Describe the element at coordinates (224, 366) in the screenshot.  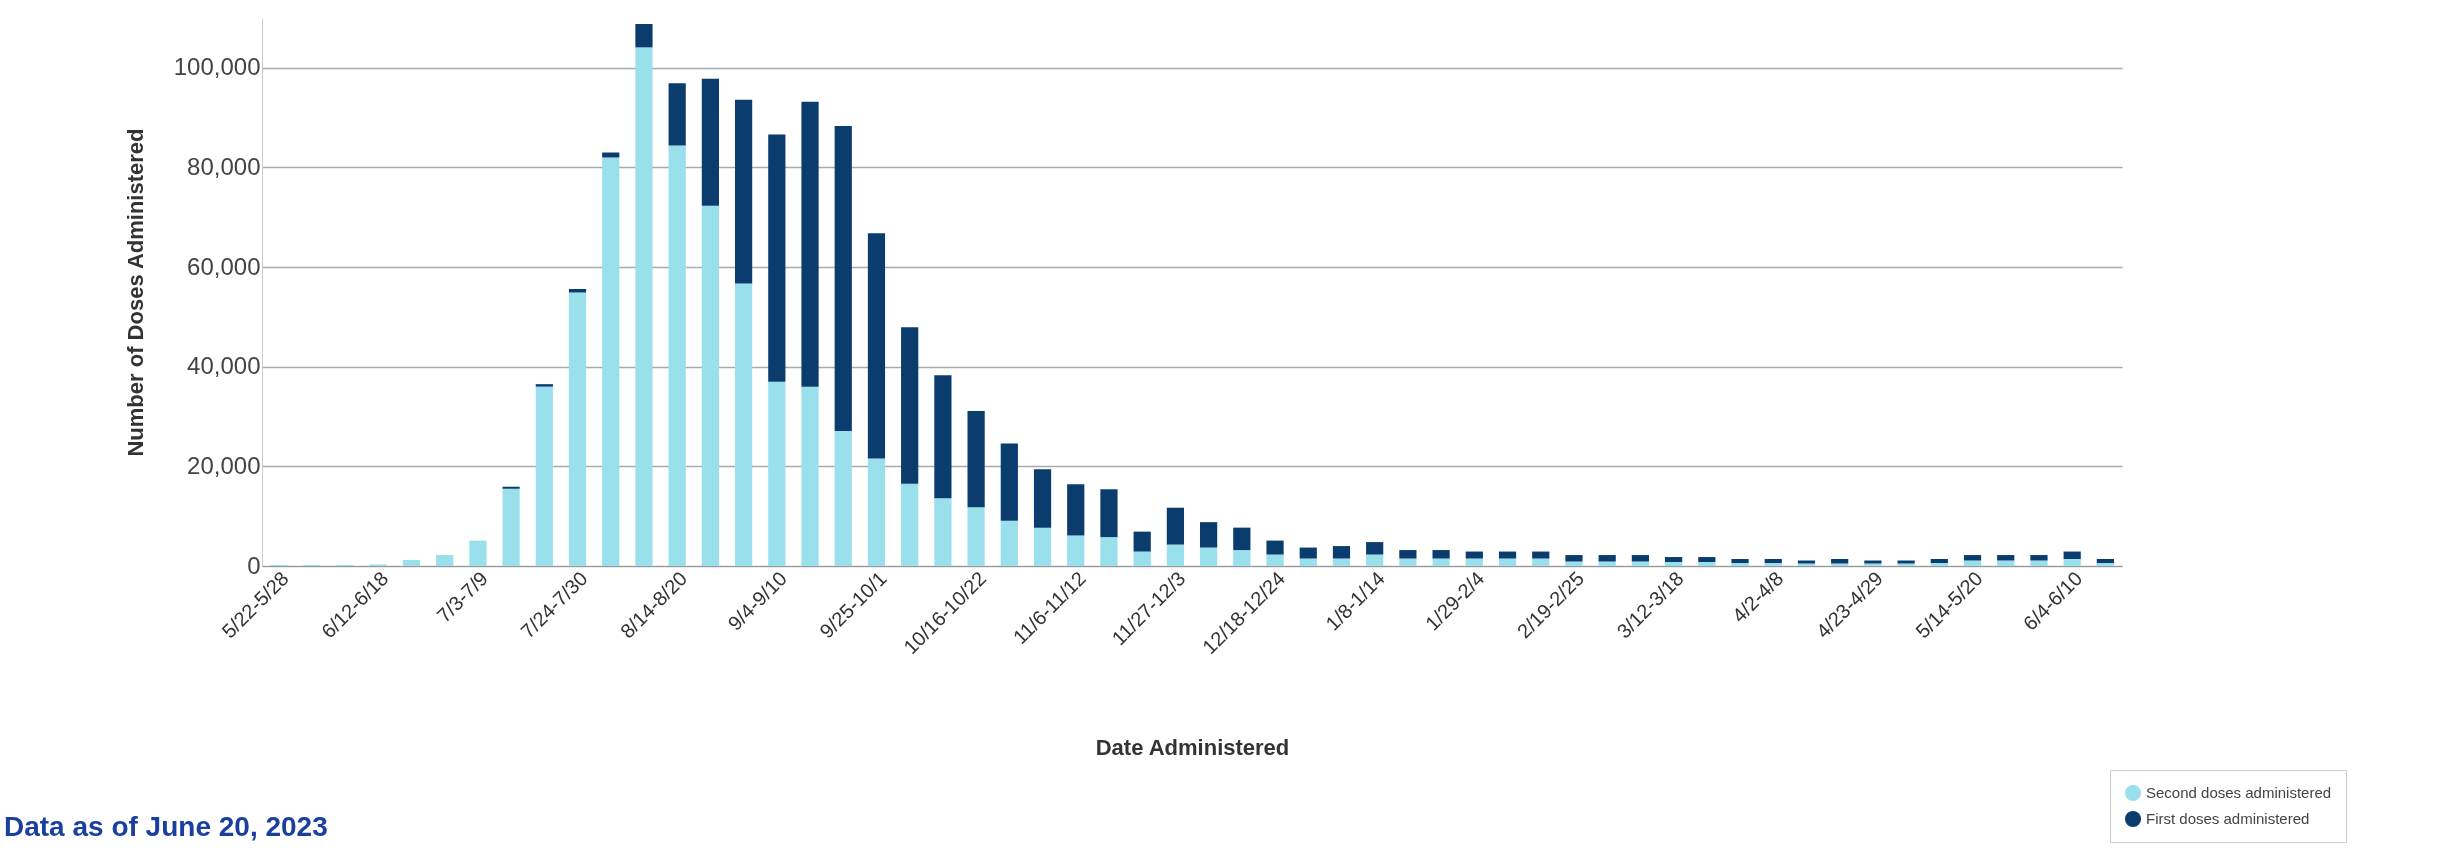
I see `y-tick-label: 40,000` at that location.